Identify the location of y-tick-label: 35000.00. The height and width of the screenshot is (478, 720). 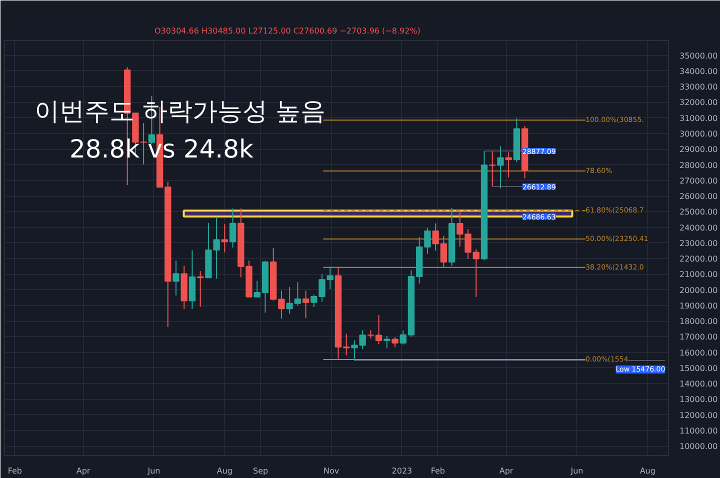
(699, 55).